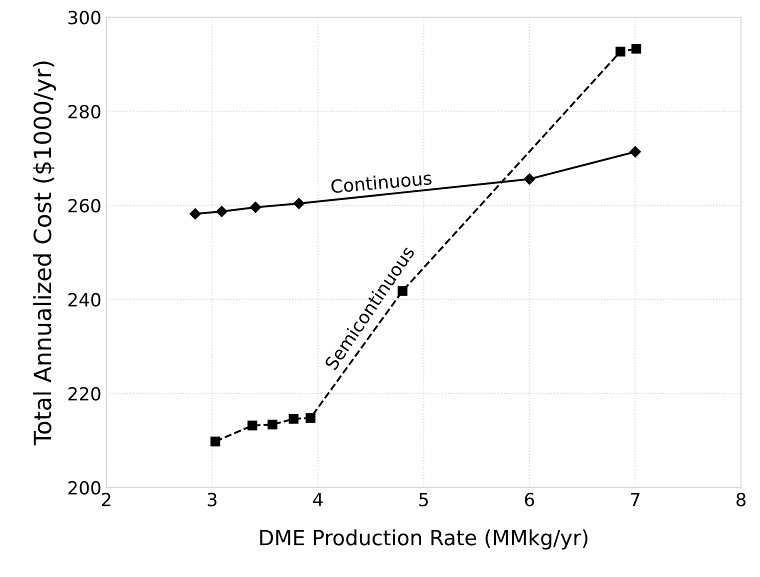  What do you see at coordinates (423, 499) in the screenshot?
I see `x-tick-label: 5` at bounding box center [423, 499].